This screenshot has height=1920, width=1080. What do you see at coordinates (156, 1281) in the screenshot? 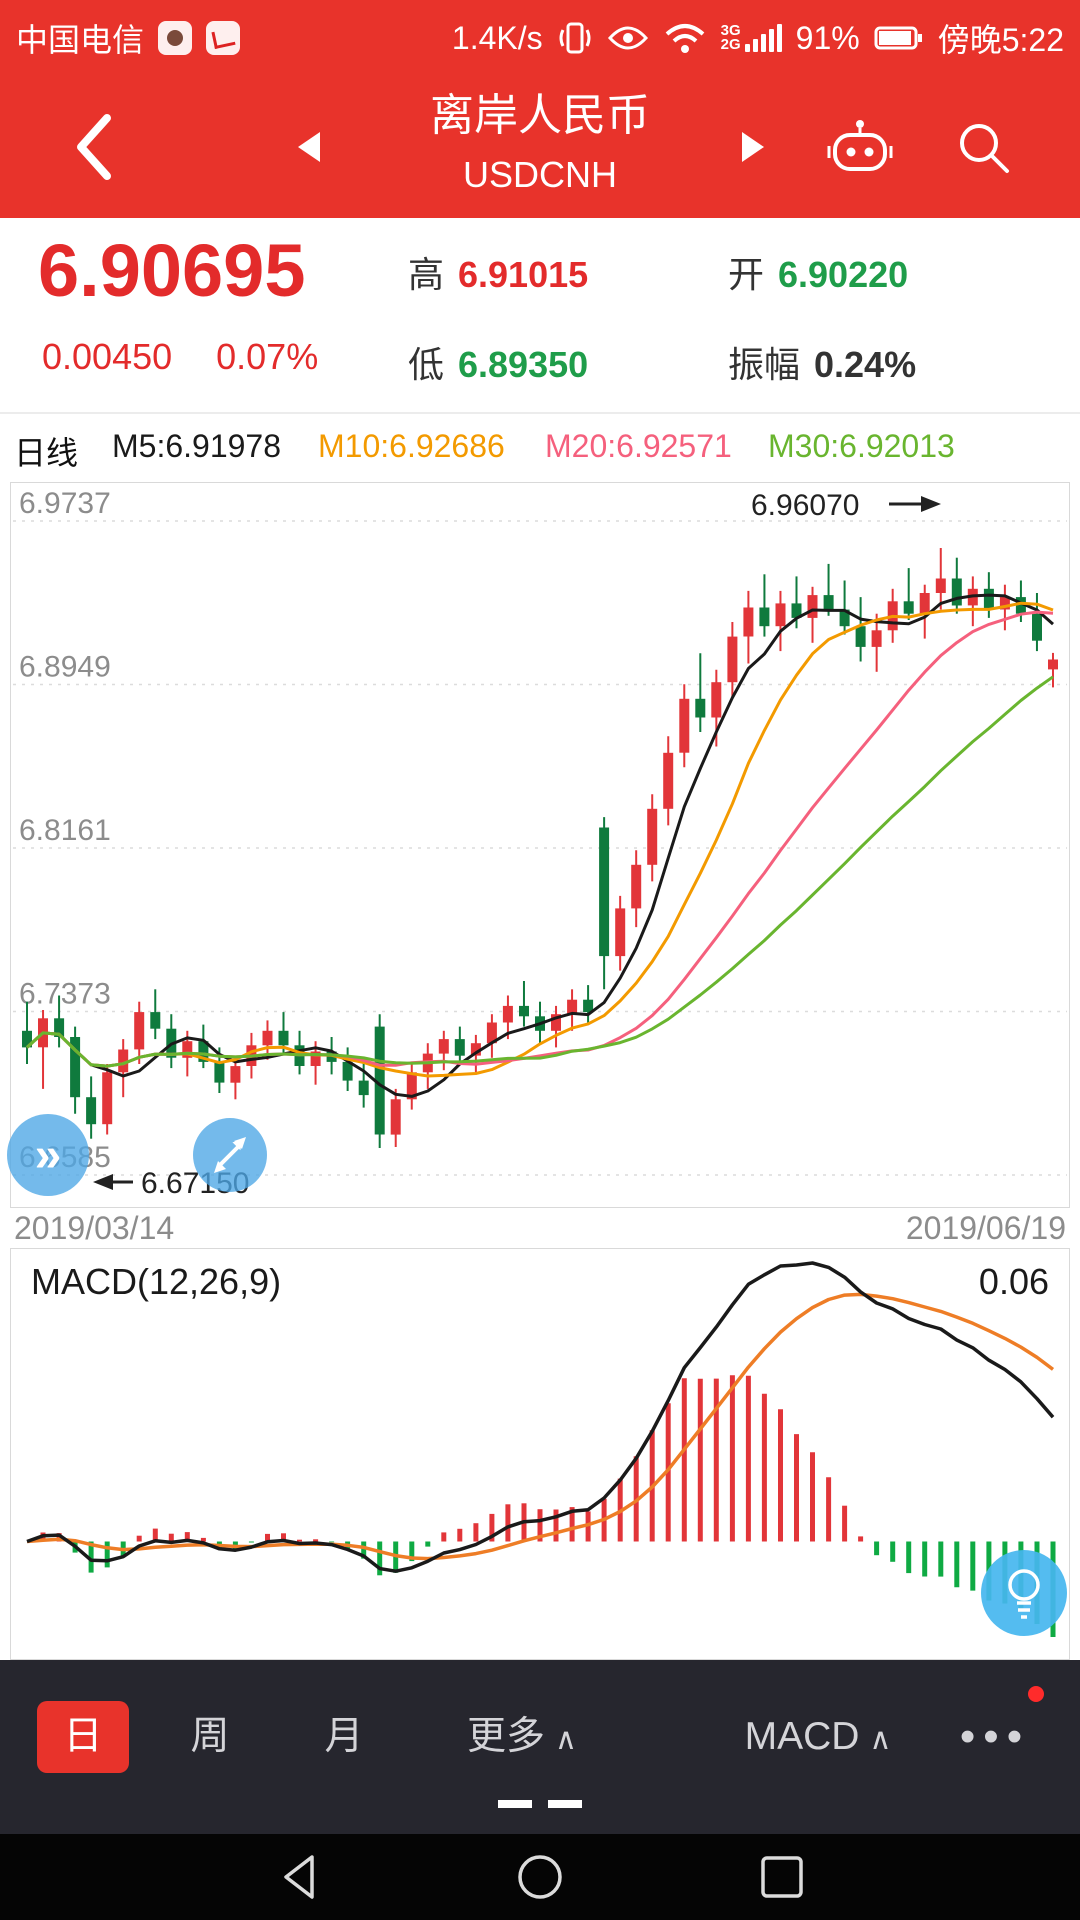
I see `macd-params-label: MACD(12,26,9)` at bounding box center [156, 1281].